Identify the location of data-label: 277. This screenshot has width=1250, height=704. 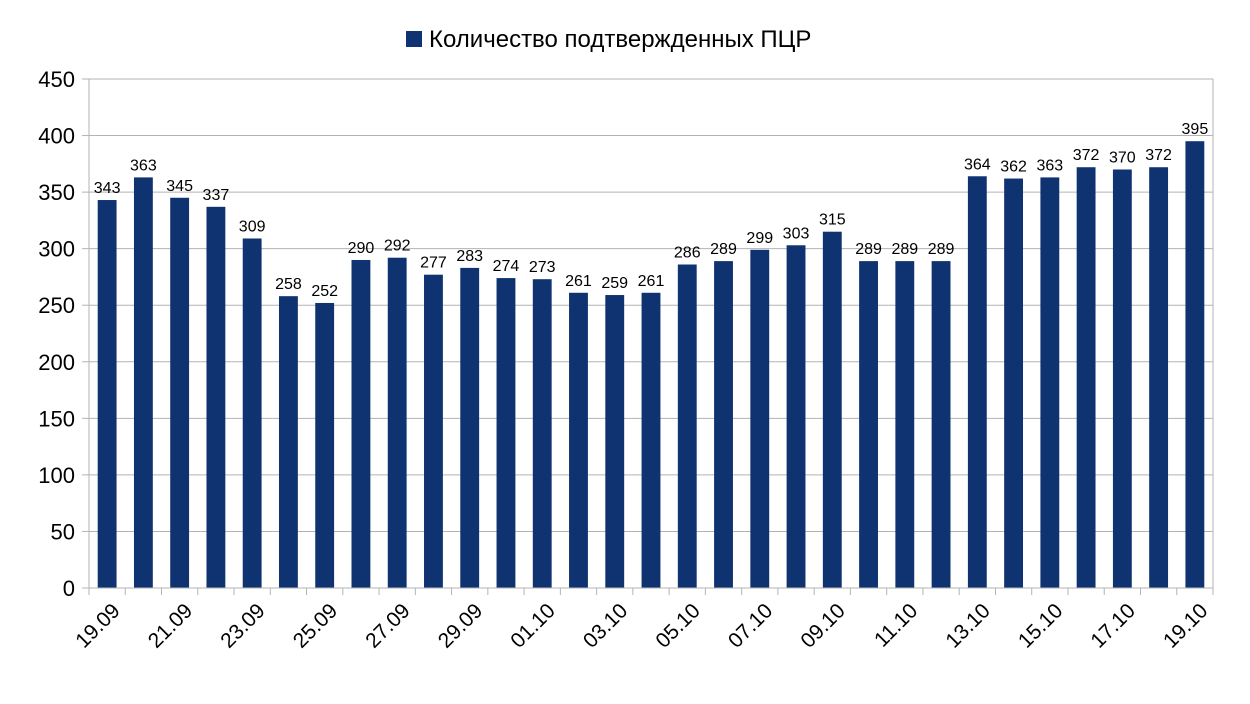
(433, 263).